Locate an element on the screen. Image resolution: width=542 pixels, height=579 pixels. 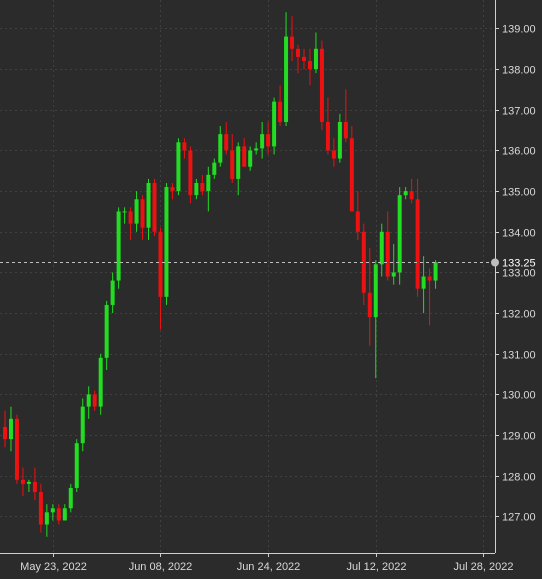
y-tick-label: 137.00 is located at coordinates (519, 112).